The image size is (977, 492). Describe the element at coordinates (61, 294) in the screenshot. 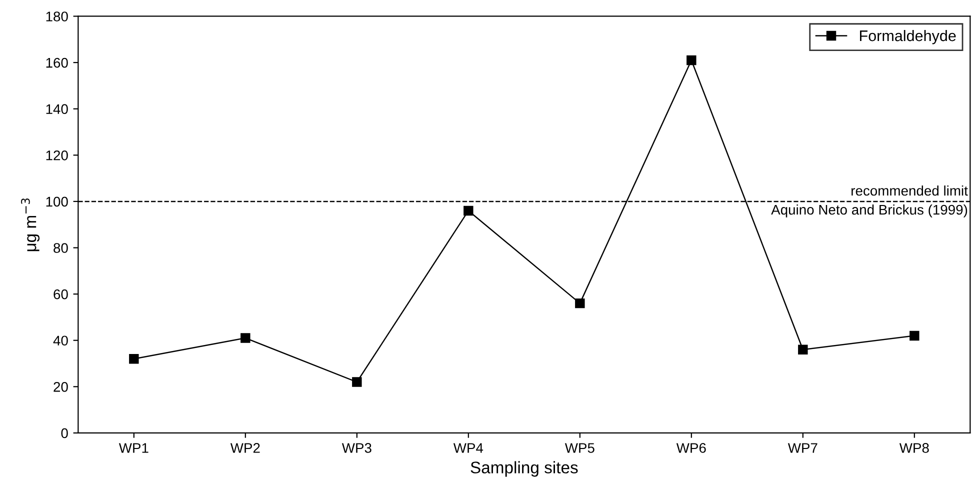

I see `y-tick-label: 60` at that location.